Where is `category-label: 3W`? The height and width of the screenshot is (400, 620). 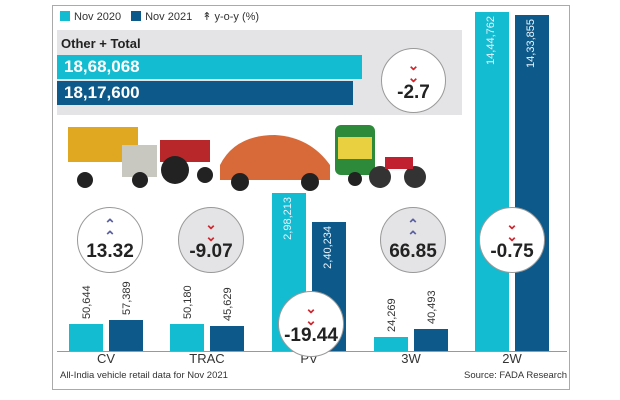 category-label: 3W is located at coordinates (411, 358).